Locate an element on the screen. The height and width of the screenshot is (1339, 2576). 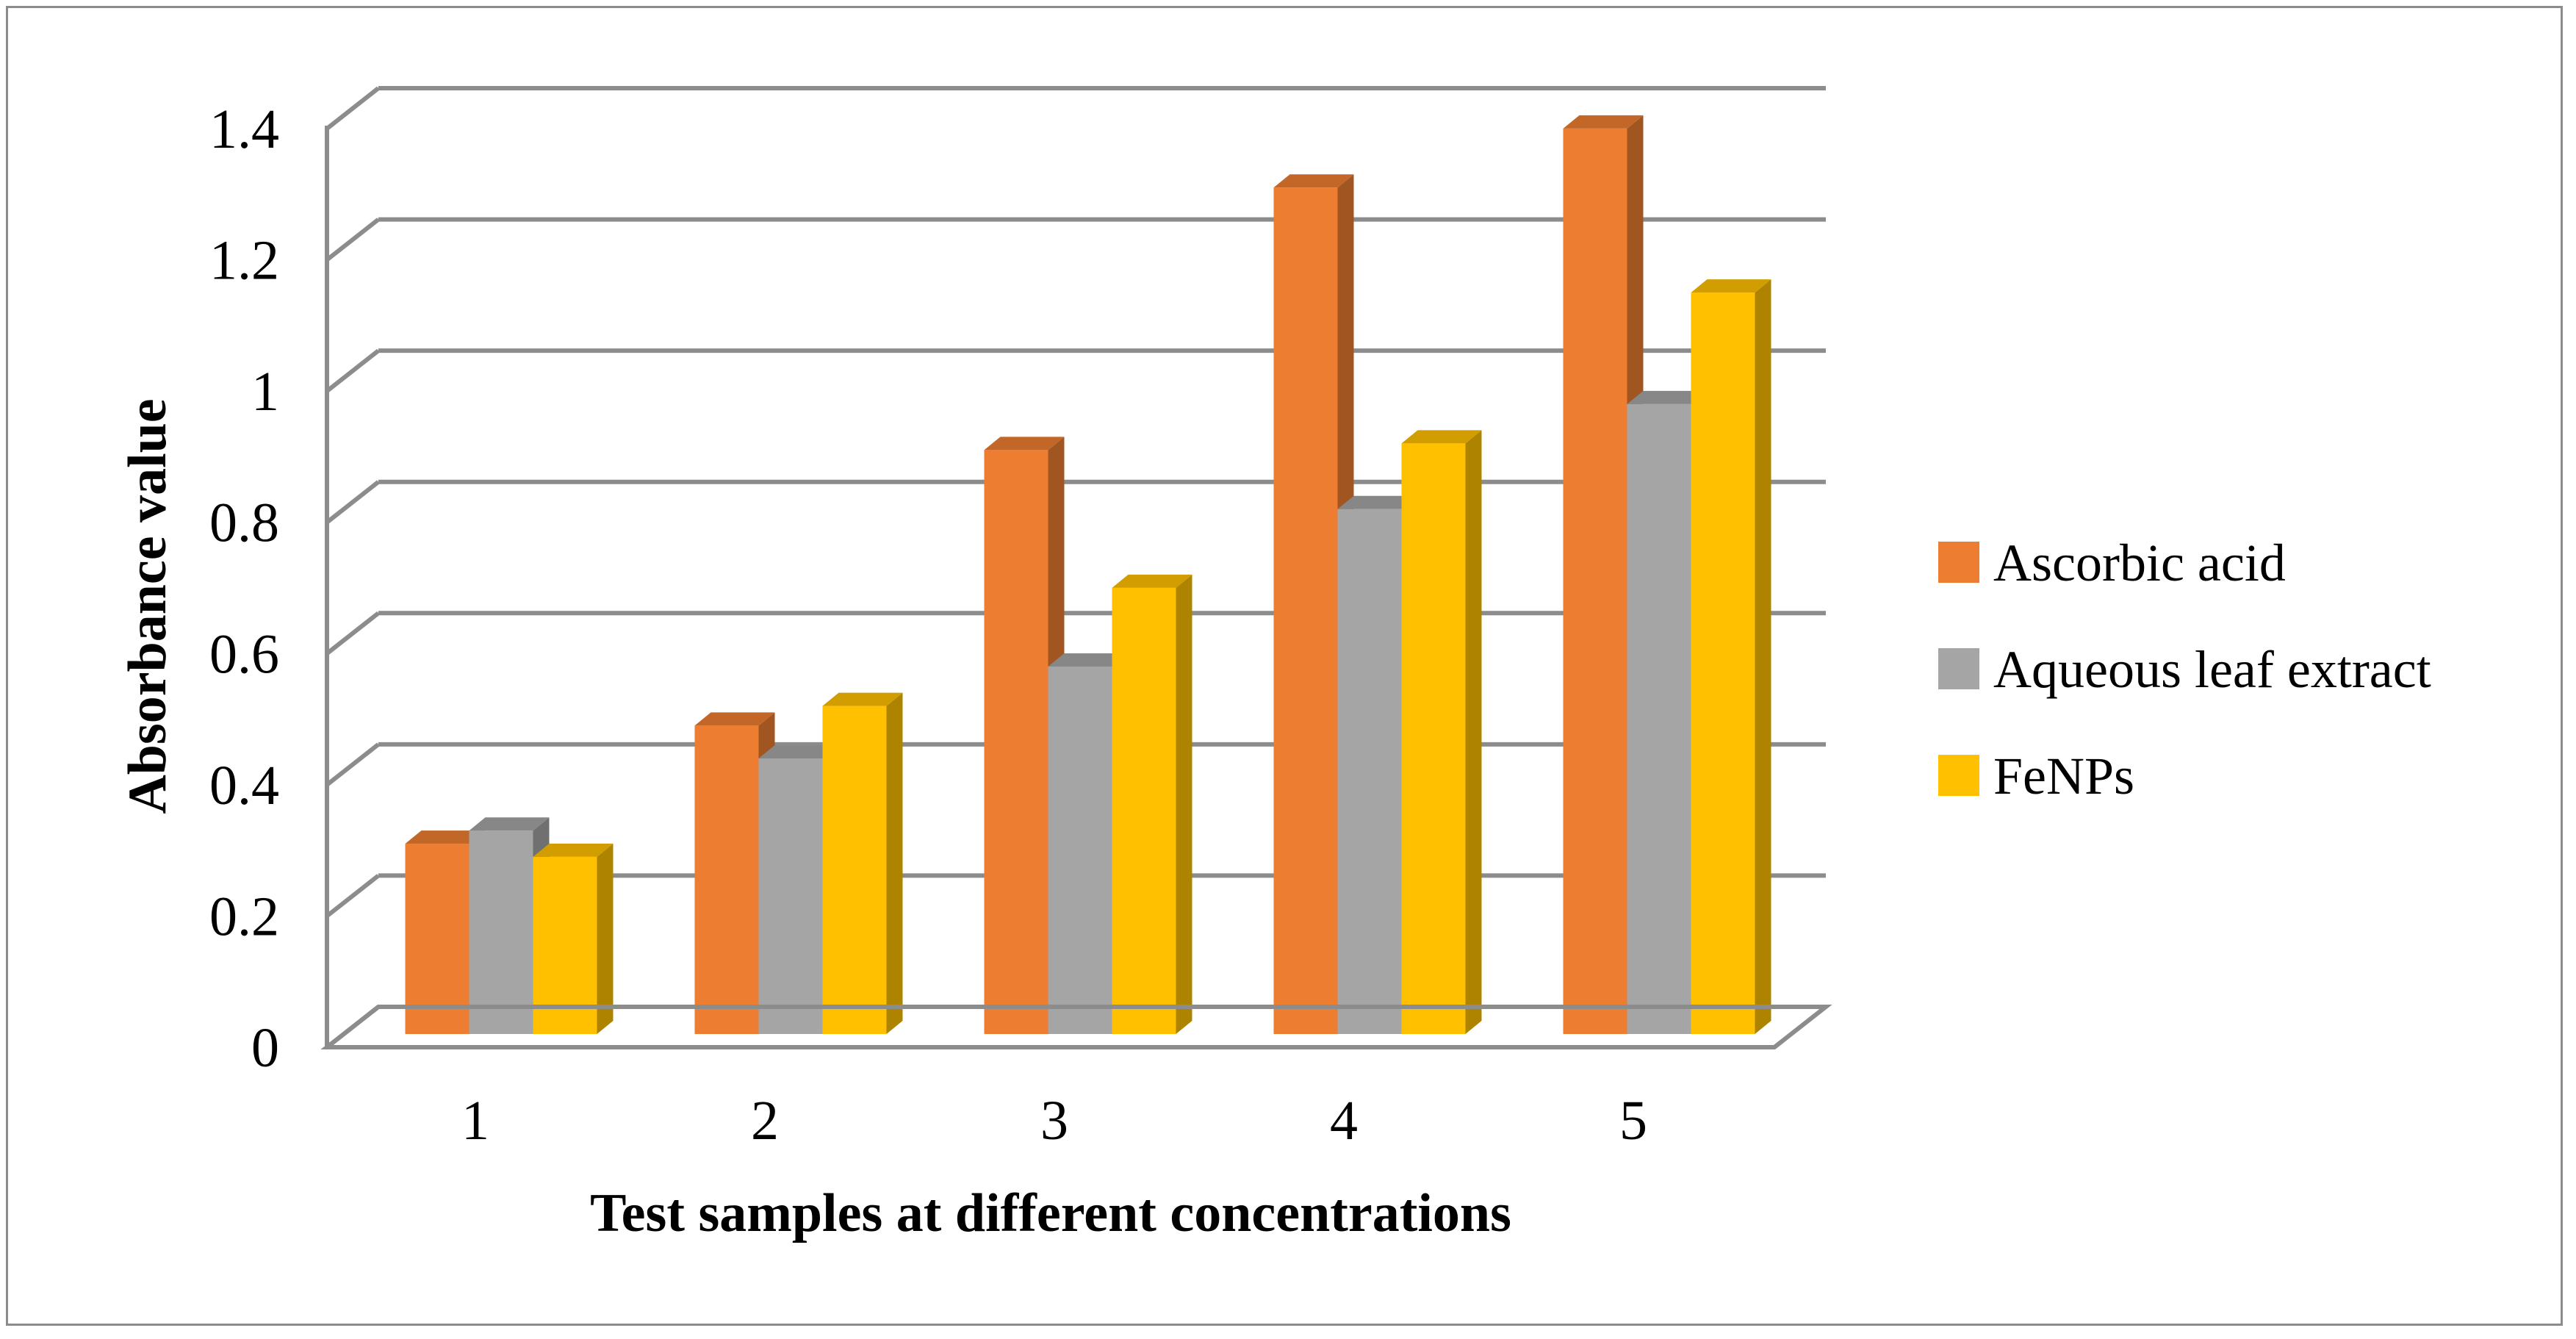
legend: Ascorbic acid Aqueous leaf extract FeNPs is located at coordinates (2184, 670).